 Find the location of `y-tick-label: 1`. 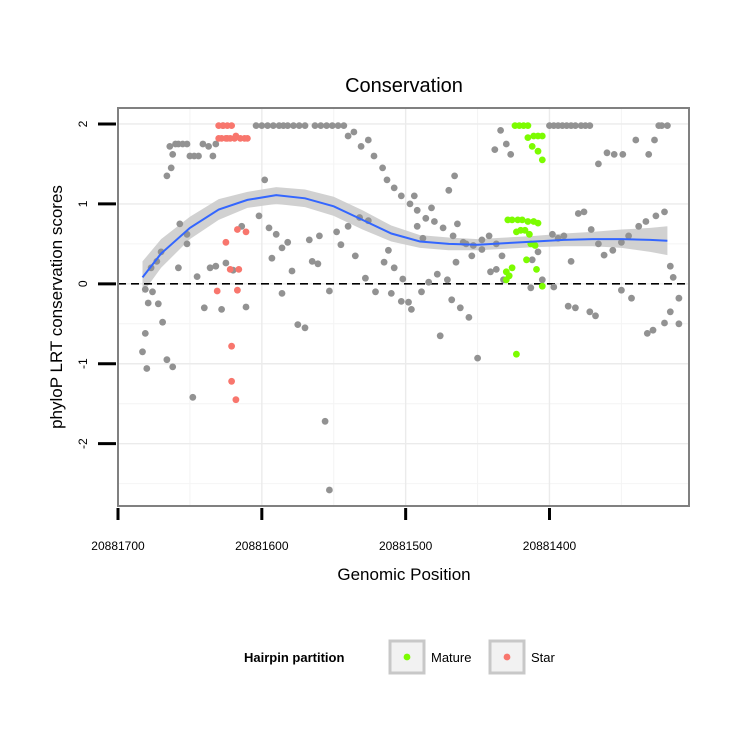

y-tick-label: 1 is located at coordinates (83, 203).